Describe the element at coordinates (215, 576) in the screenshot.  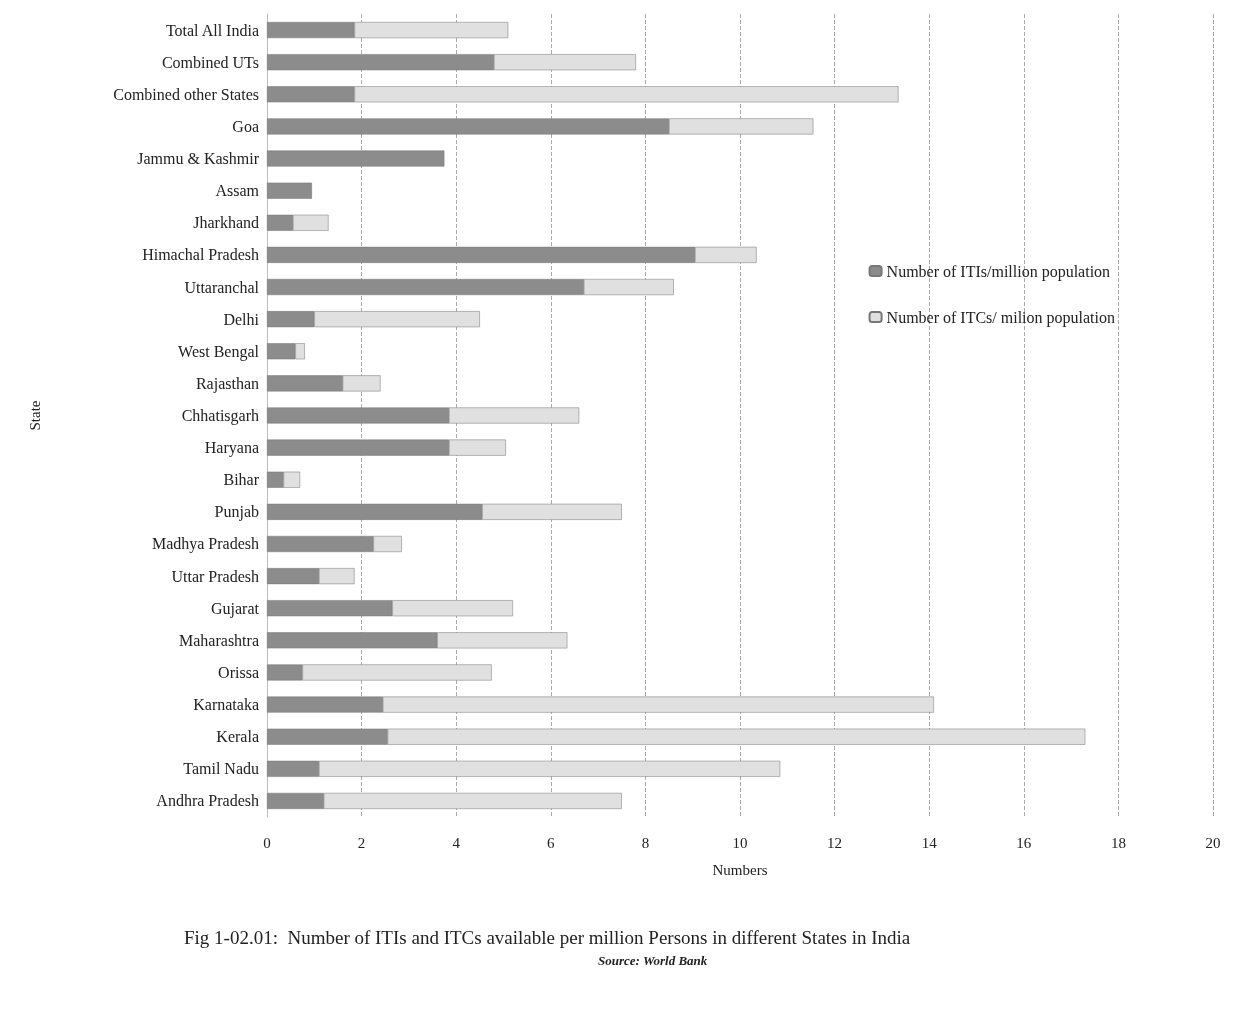
I see `y-tick-label: Uttar Pradesh` at that location.